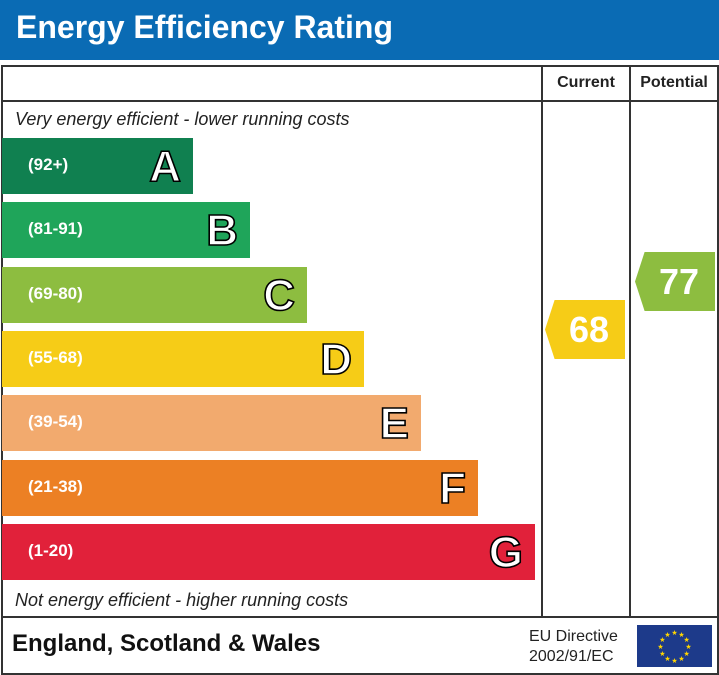 This screenshot has width=719, height=675. What do you see at coordinates (126, 230) in the screenshot?
I see `bar-b: (81-91) B` at bounding box center [126, 230].